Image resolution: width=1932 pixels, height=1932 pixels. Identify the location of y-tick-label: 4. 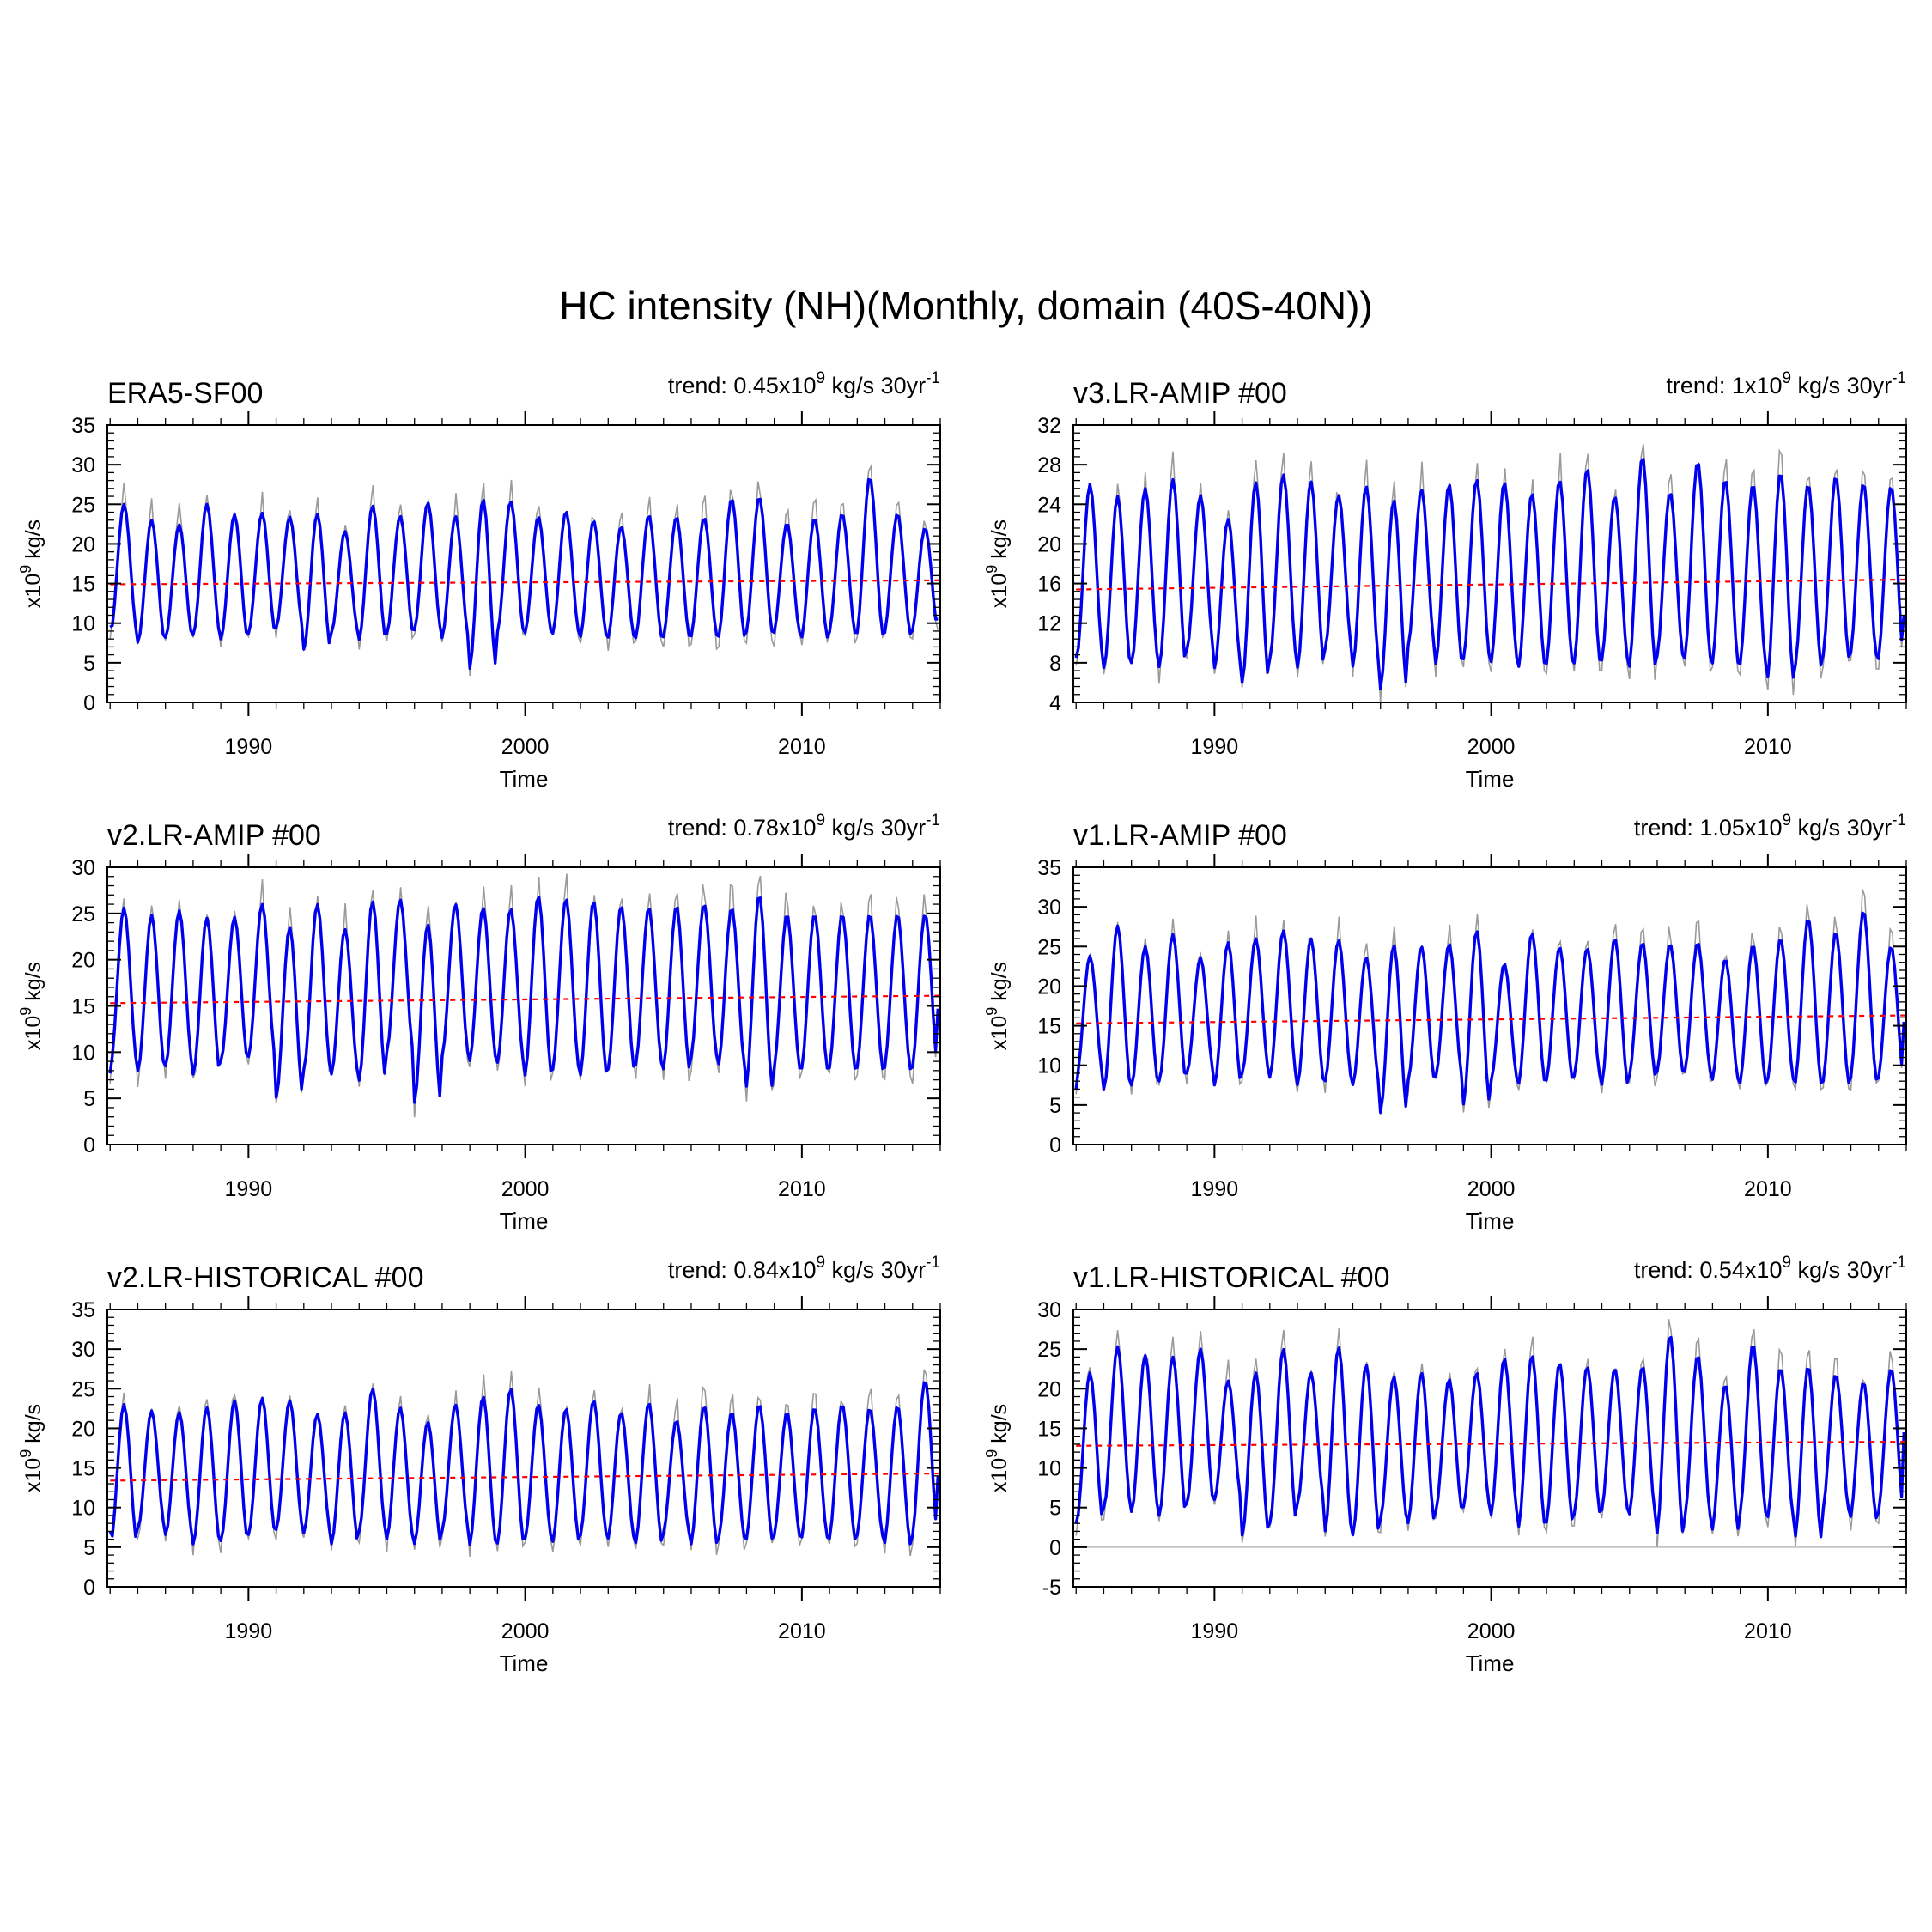
(1055, 703).